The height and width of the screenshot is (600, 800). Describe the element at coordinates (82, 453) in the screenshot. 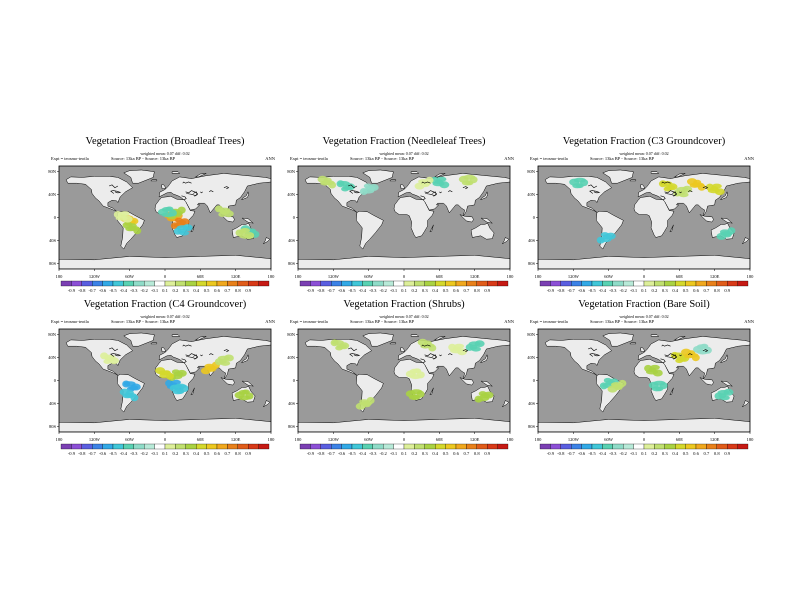

I see `colorbar-label: -0.8` at that location.